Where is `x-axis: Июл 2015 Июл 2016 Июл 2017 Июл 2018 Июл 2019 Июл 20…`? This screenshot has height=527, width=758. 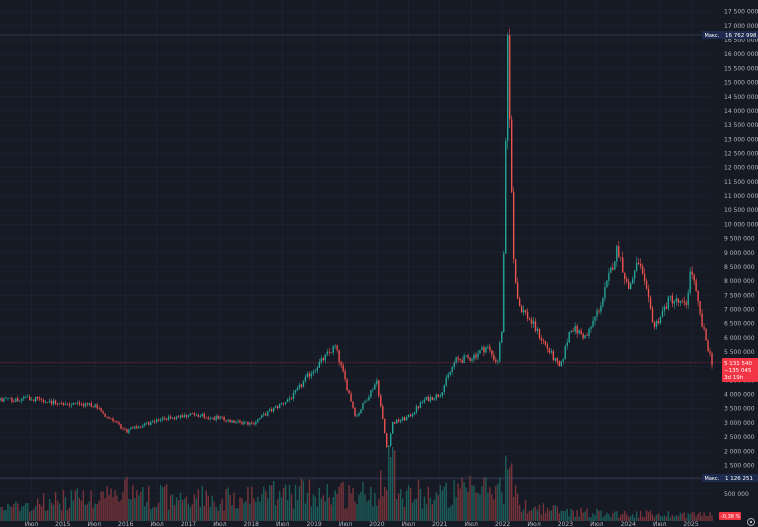
x-axis: Июл 2015 Июл 2016 Июл 2017 Июл 2018 Июл 2019 Июл 20… is located at coordinates (362, 524).